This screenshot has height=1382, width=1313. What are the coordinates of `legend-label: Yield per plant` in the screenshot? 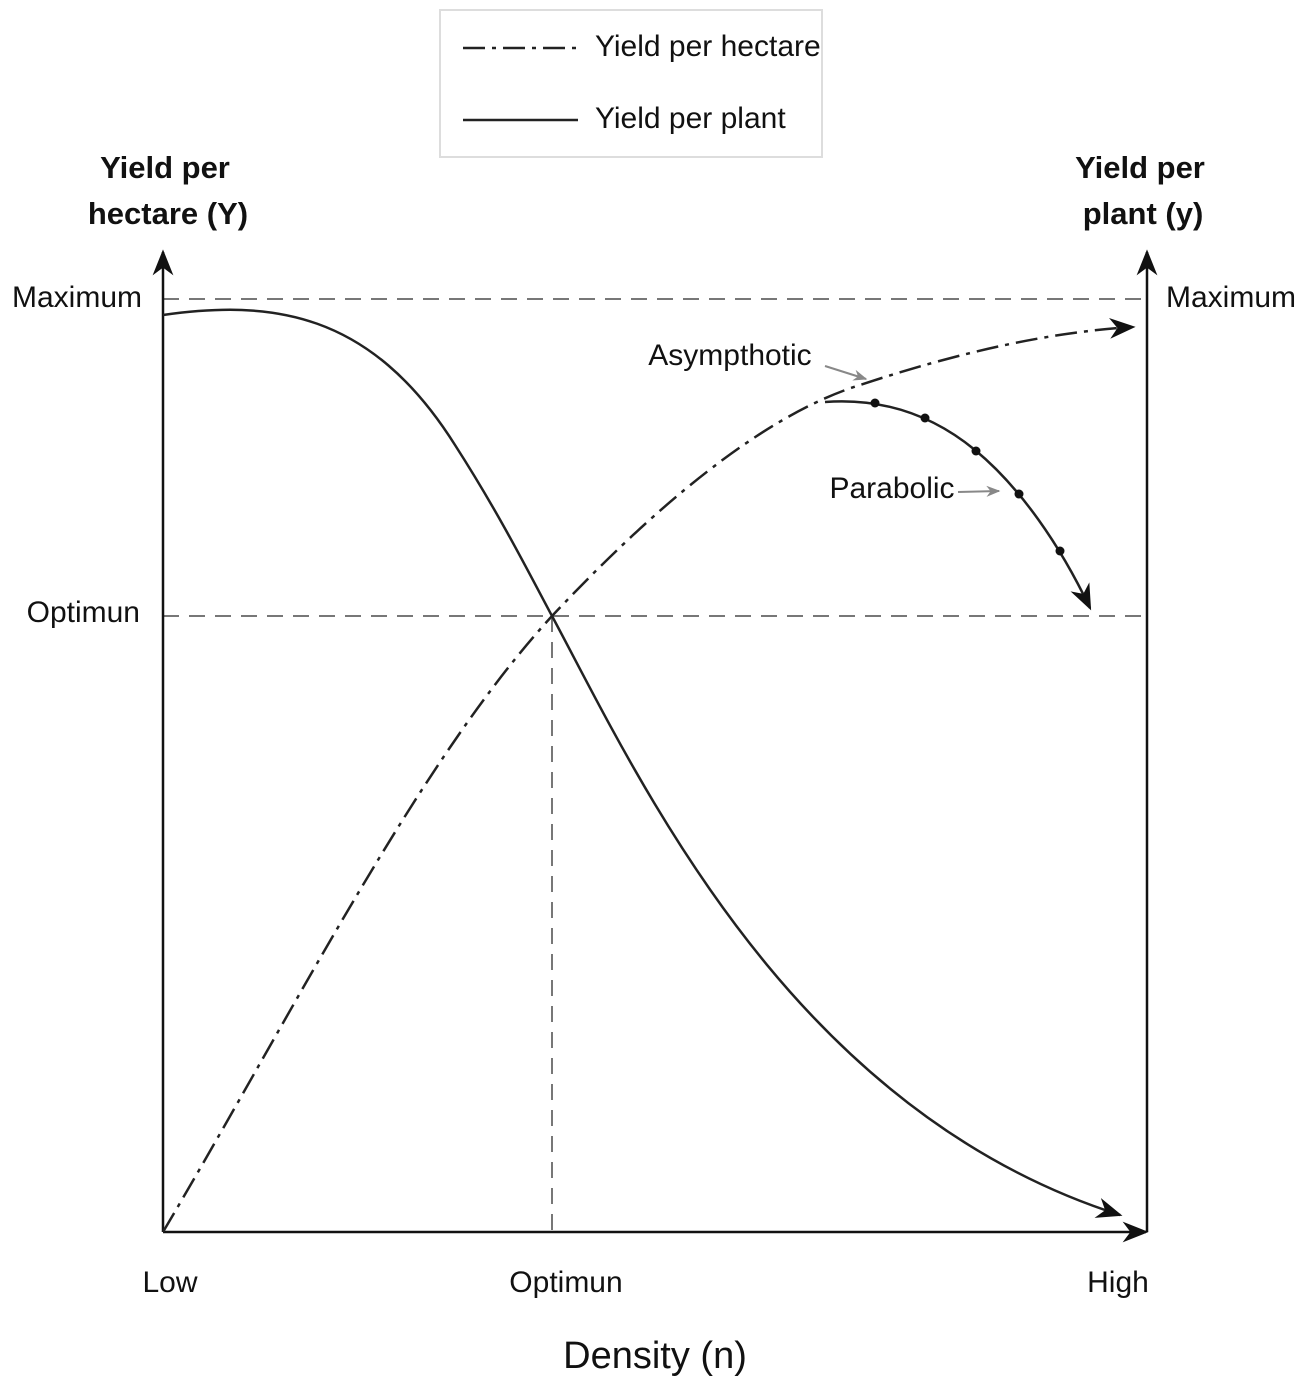 It's located at (690, 118).